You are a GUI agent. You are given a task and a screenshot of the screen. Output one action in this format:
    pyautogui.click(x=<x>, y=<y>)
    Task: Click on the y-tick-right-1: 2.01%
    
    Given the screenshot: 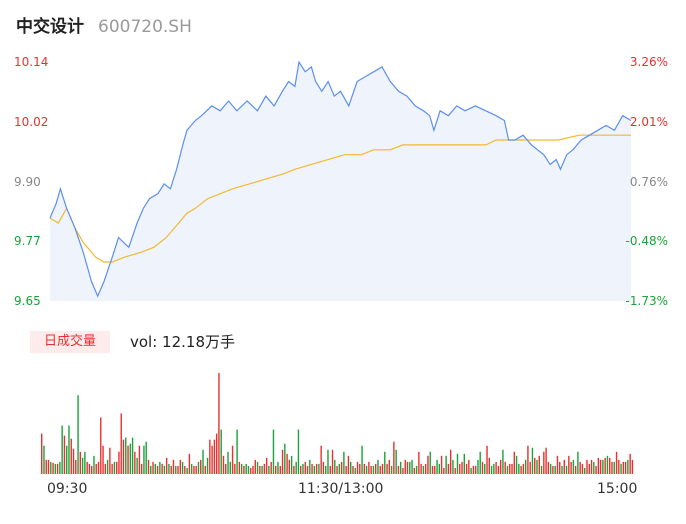 What is the action you would take?
    pyautogui.click(x=648, y=122)
    